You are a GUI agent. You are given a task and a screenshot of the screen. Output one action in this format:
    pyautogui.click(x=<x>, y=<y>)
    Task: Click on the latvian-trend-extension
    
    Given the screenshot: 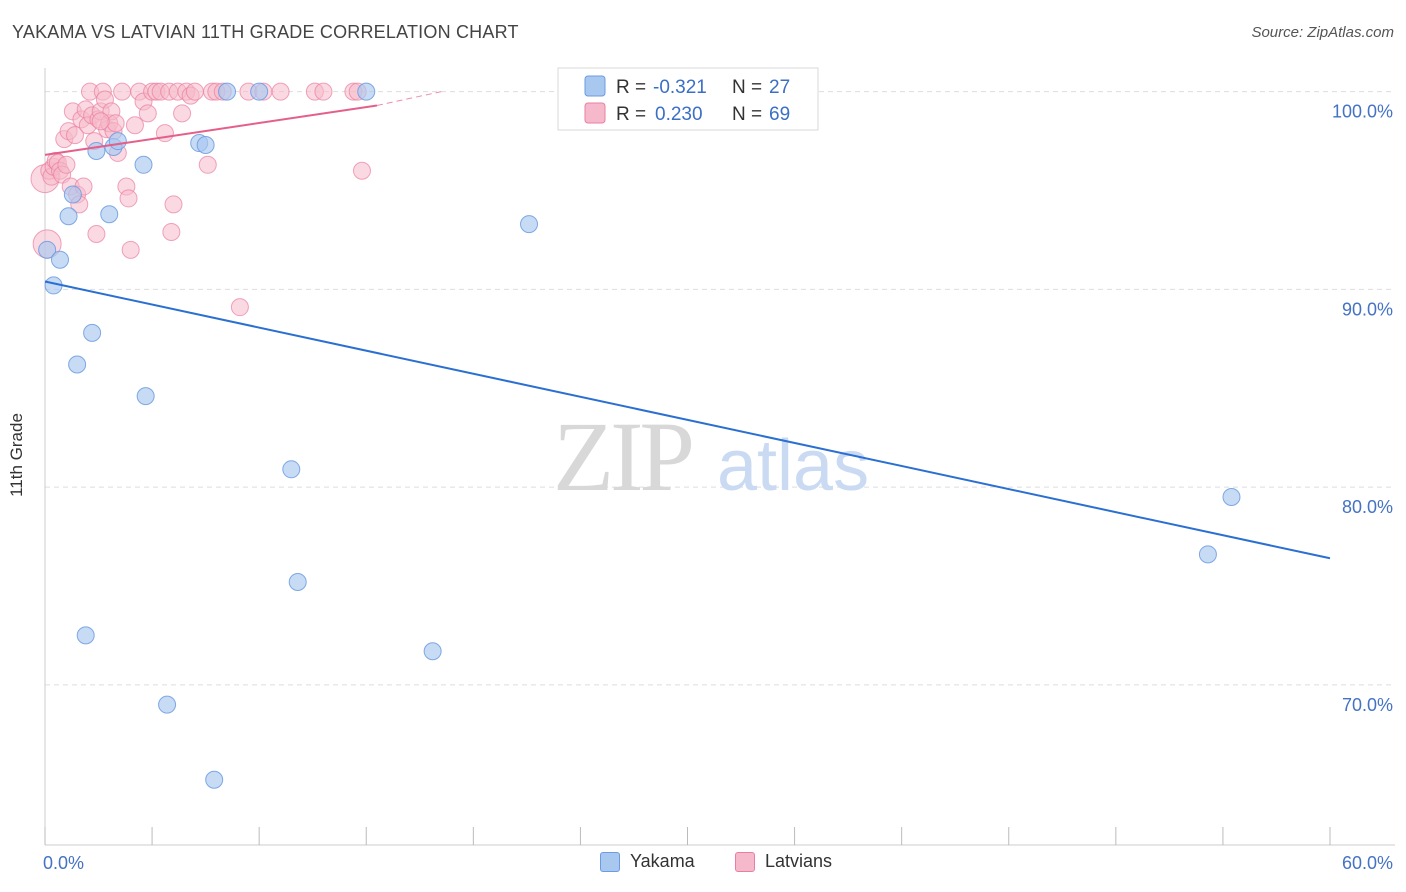 What is the action you would take?
    pyautogui.click(x=409, y=98)
    